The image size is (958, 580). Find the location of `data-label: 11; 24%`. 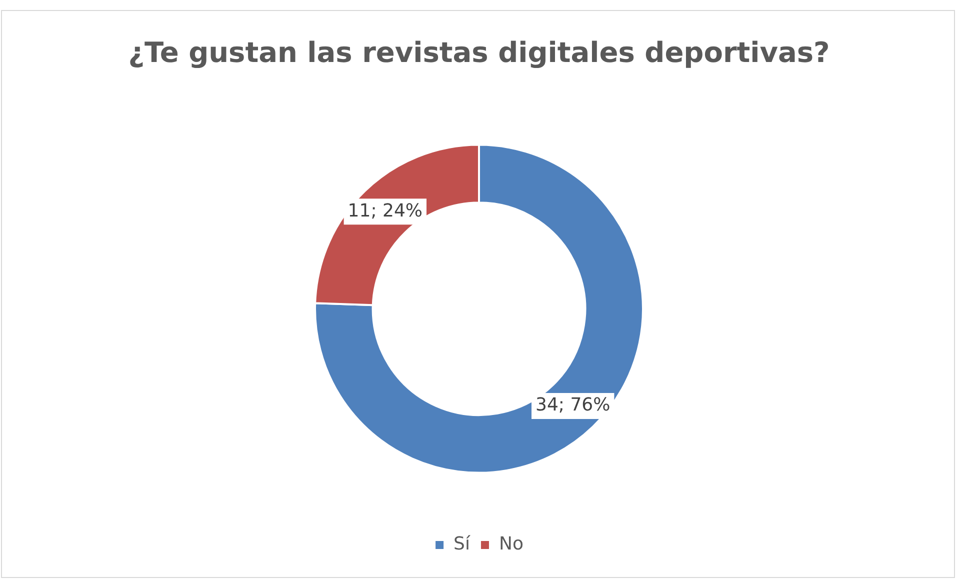

data-label: 11; 24% is located at coordinates (385, 211).